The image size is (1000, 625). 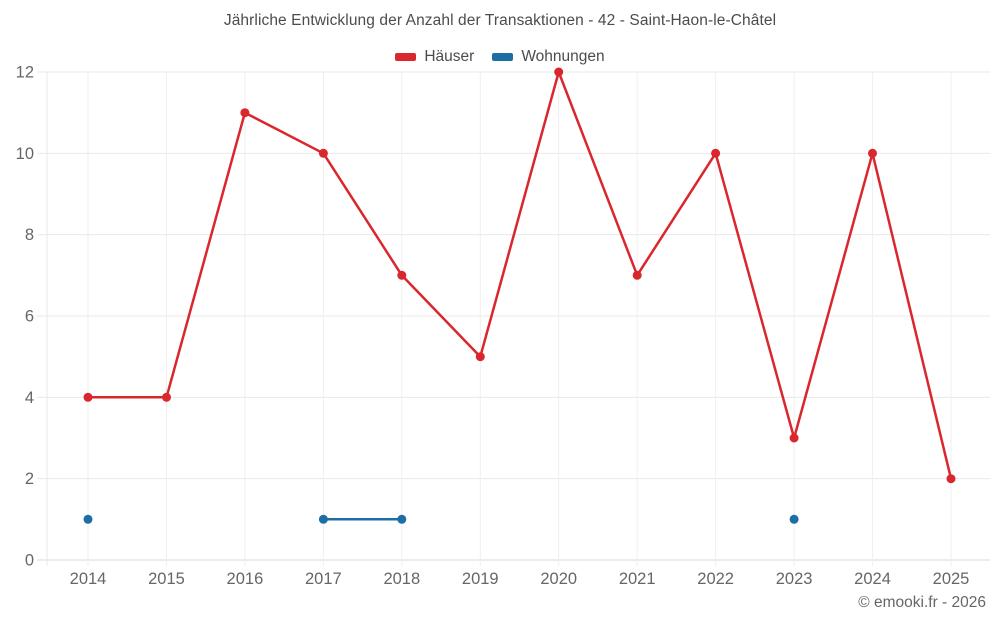 I want to click on x-axis-tick-label: 2023, so click(x=794, y=579).